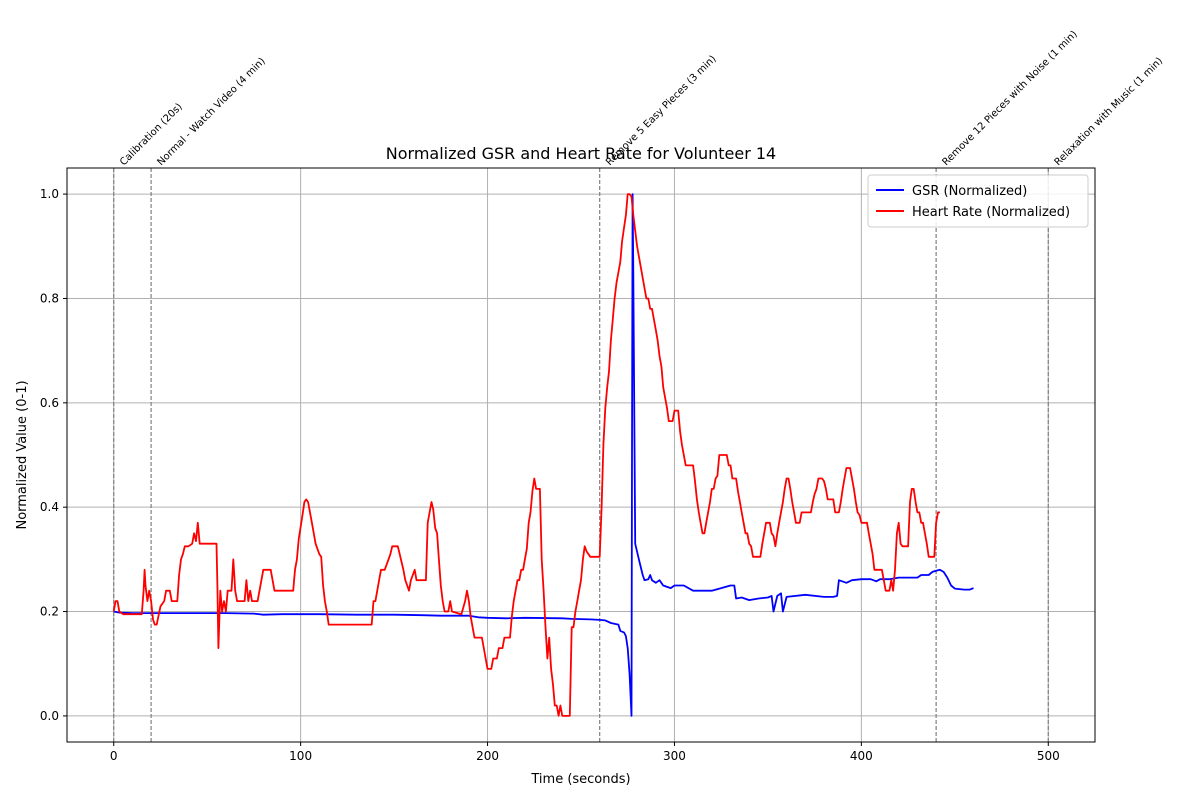 This screenshot has width=1200, height=800. What do you see at coordinates (580, 779) in the screenshot?
I see `x-axis-label: Time (seconds)` at bounding box center [580, 779].